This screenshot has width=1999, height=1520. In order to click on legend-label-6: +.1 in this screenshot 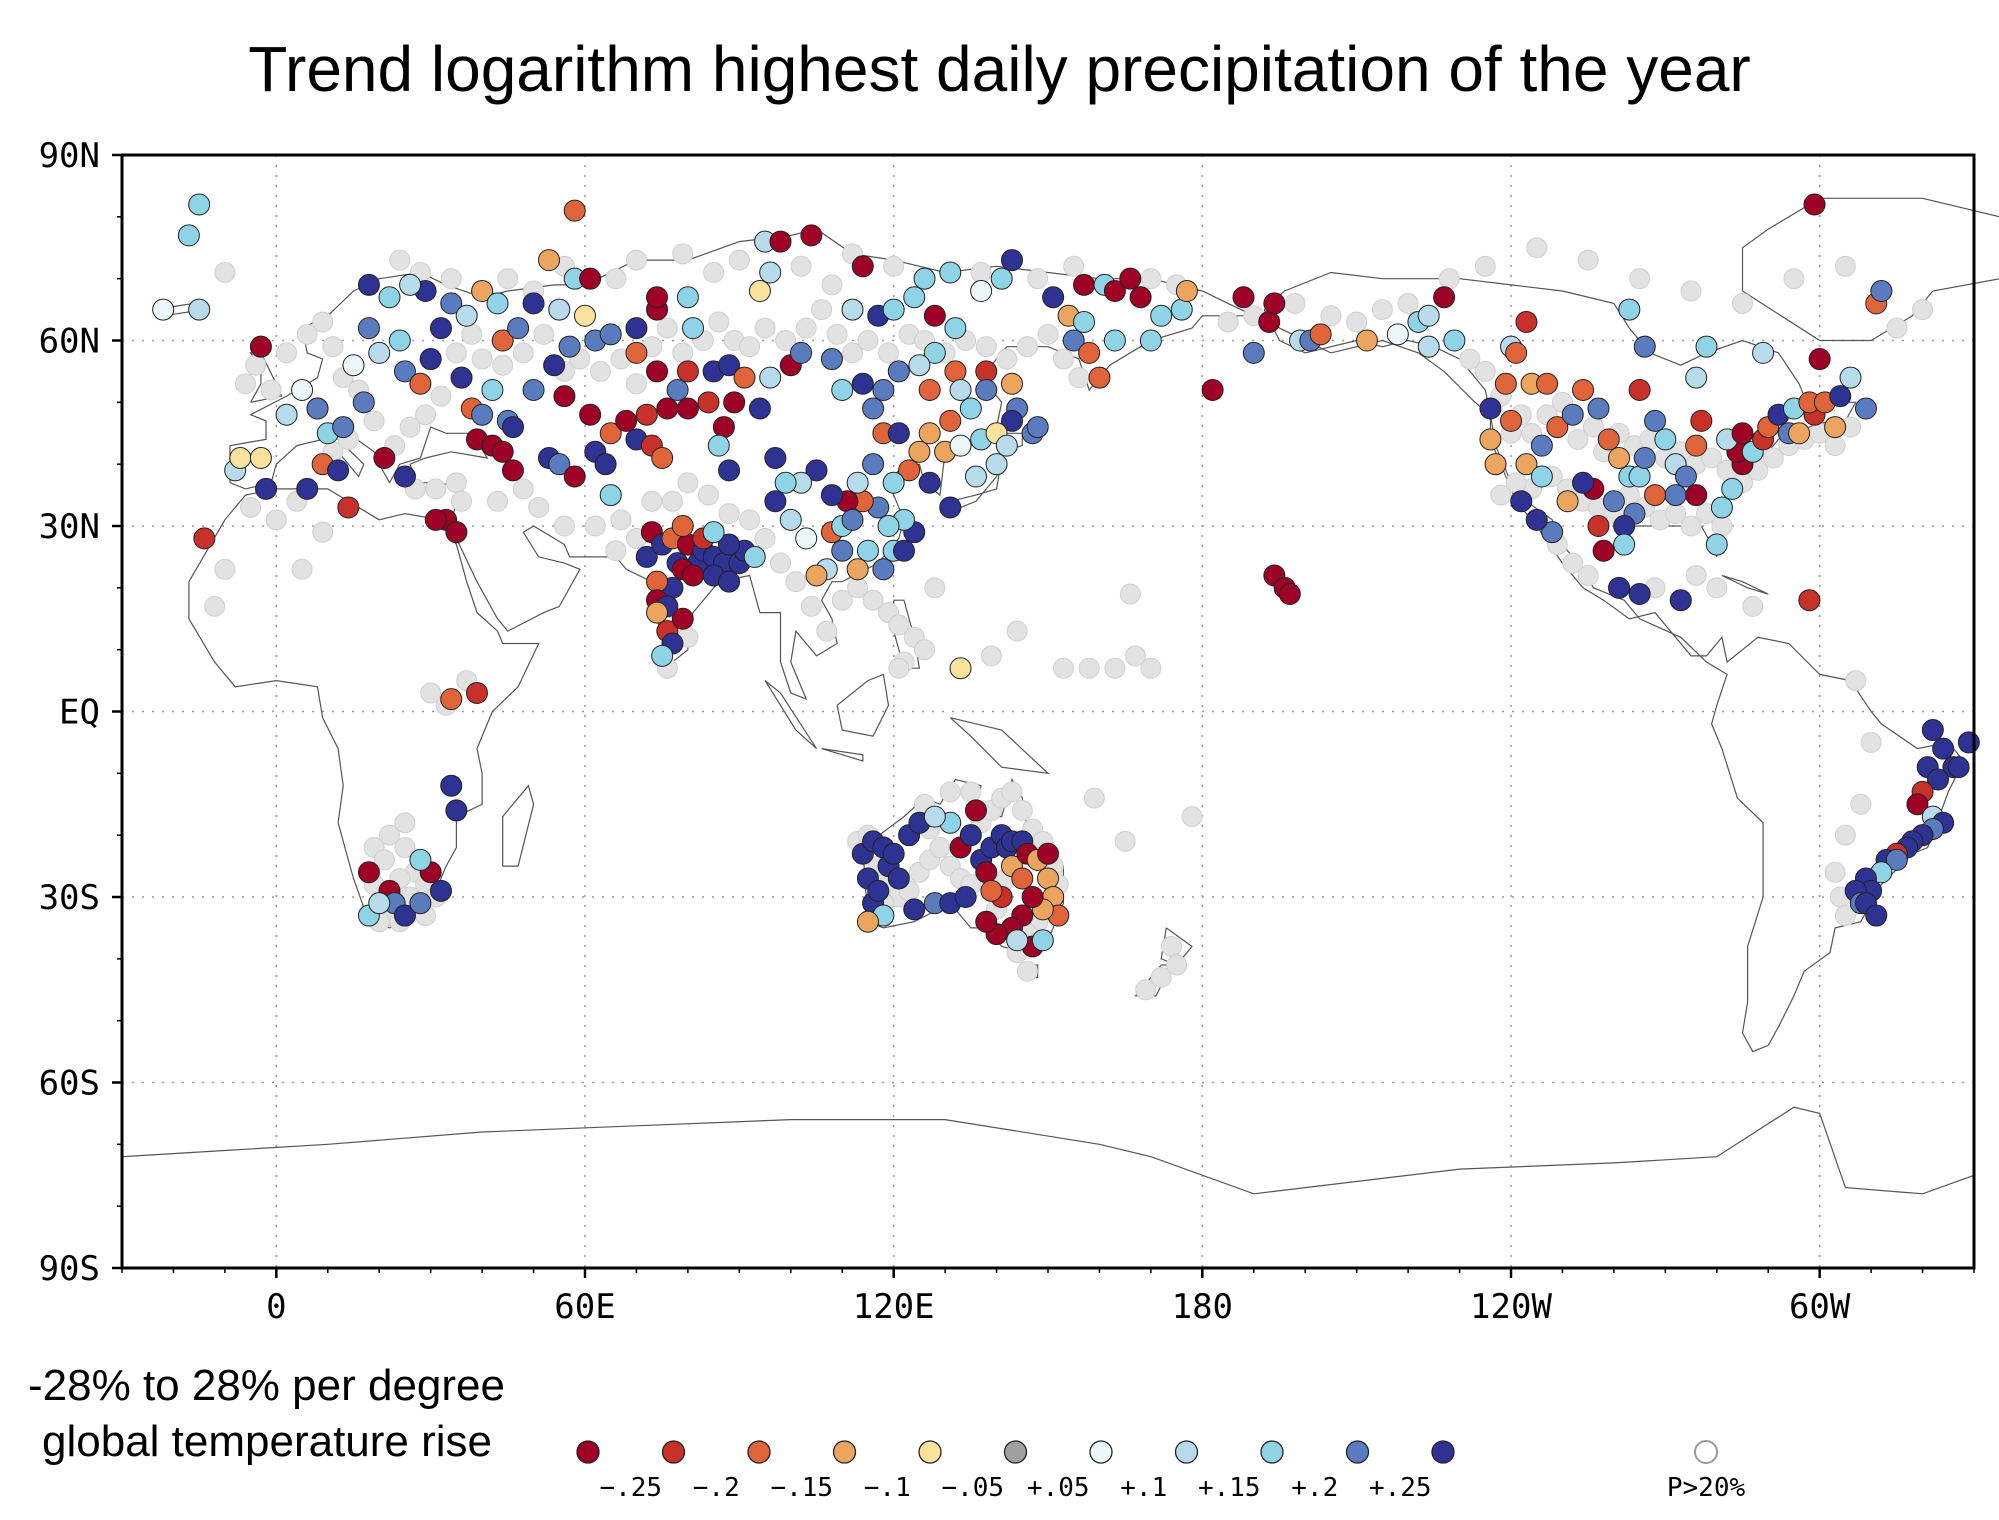, I will do `click(1143, 1488)`.